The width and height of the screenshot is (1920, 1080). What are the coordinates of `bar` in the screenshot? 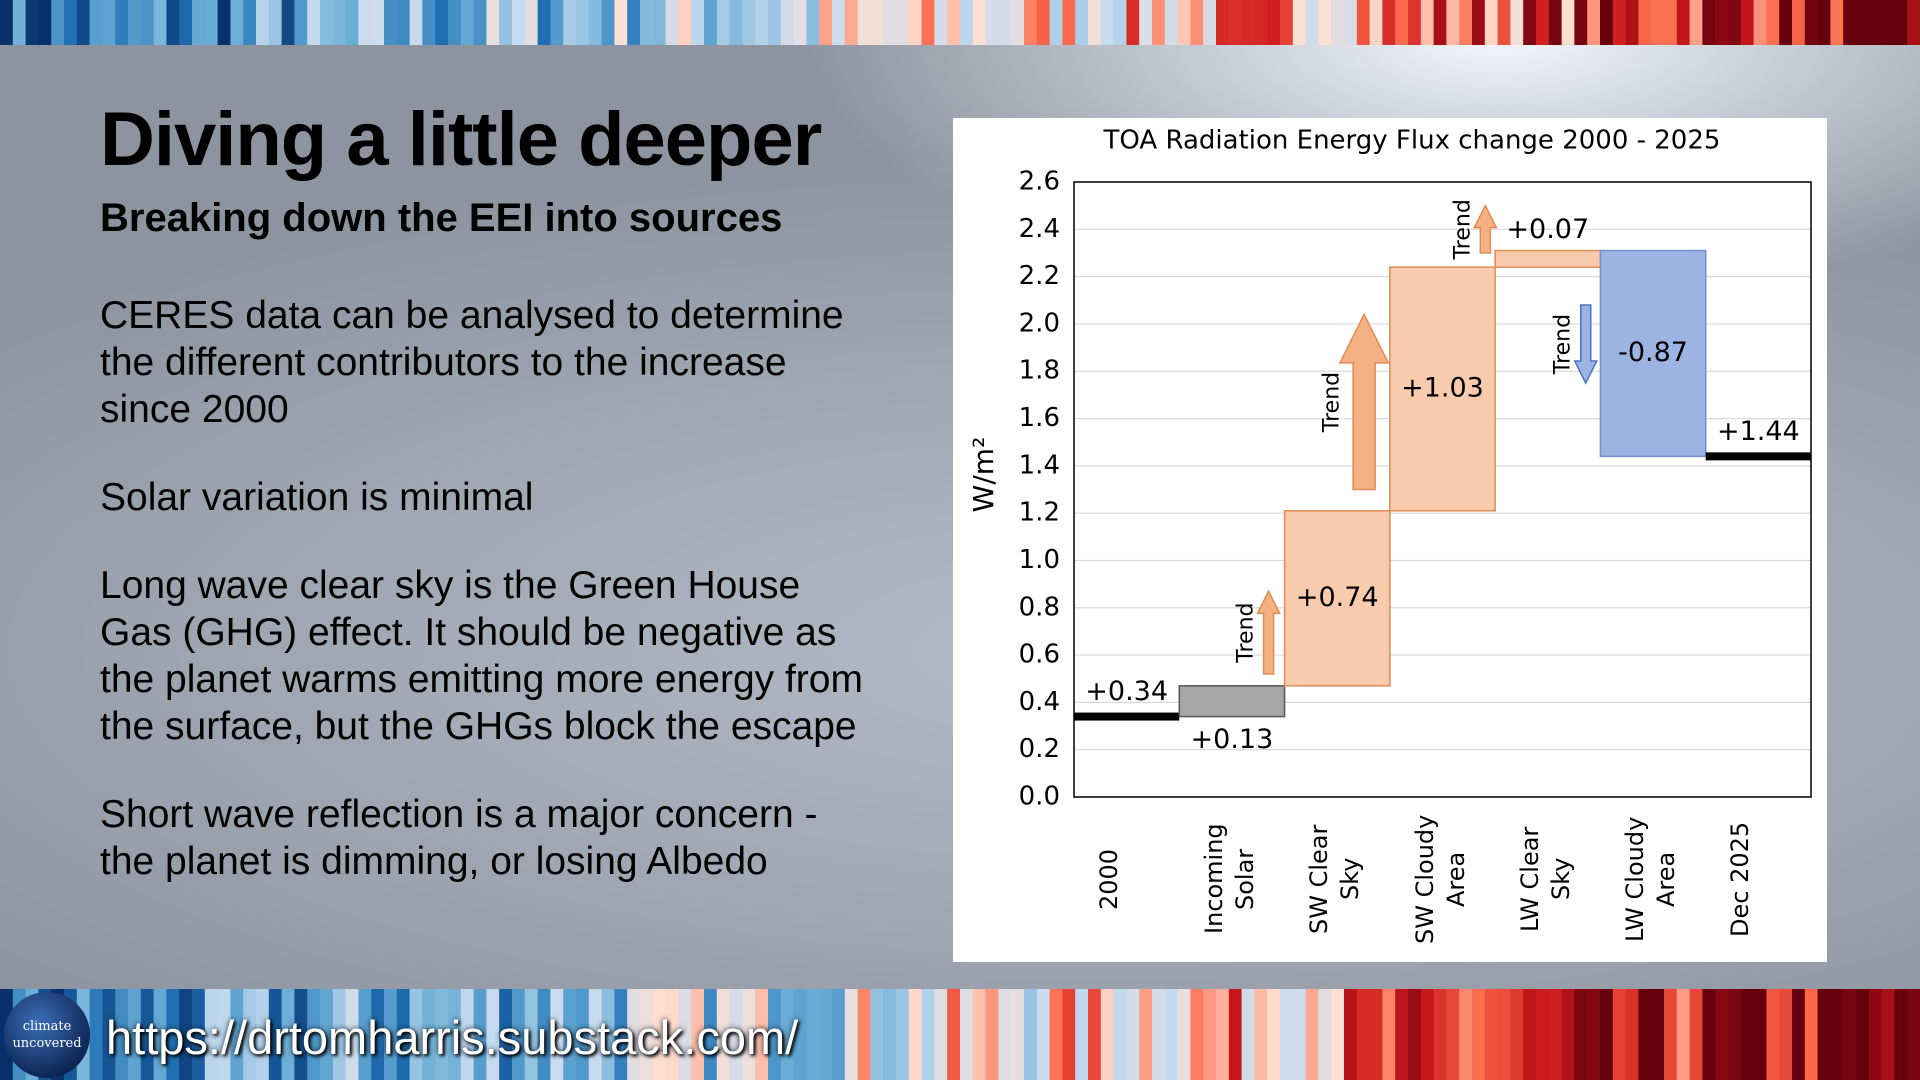 It's located at (1442, 389).